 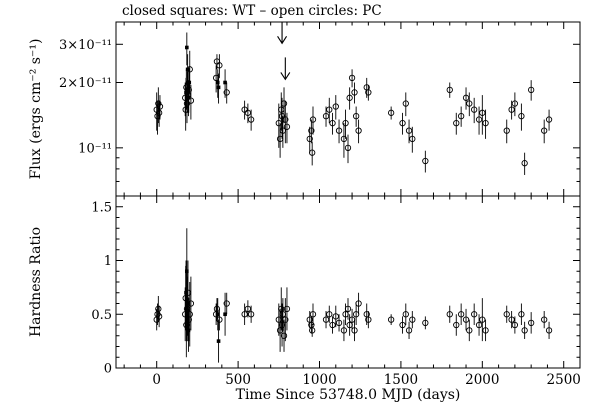 What do you see at coordinates (348, 395) in the screenshot?
I see `x-axis-label: Time Since 53748.0 MJD (days)` at bounding box center [348, 395].